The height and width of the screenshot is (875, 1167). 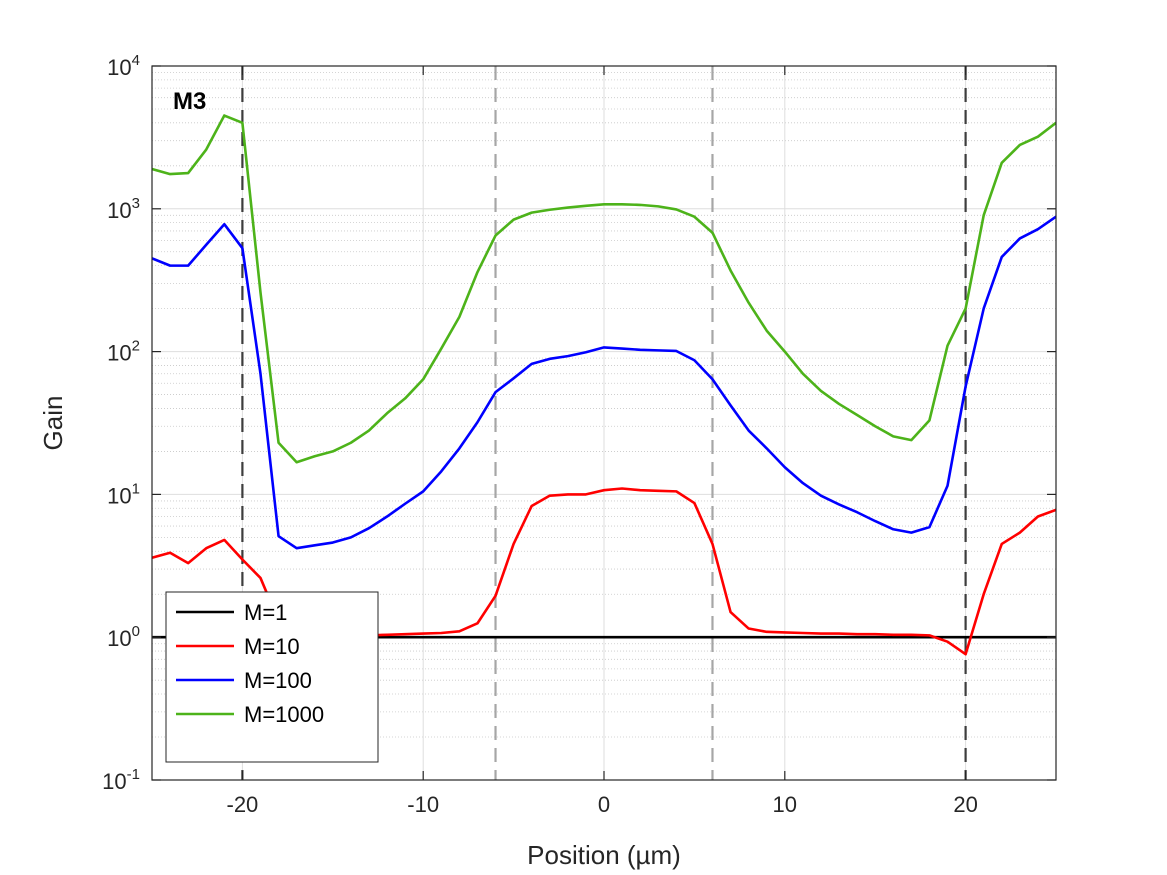 I want to click on x-tick-label: 0, so click(x=604, y=804).